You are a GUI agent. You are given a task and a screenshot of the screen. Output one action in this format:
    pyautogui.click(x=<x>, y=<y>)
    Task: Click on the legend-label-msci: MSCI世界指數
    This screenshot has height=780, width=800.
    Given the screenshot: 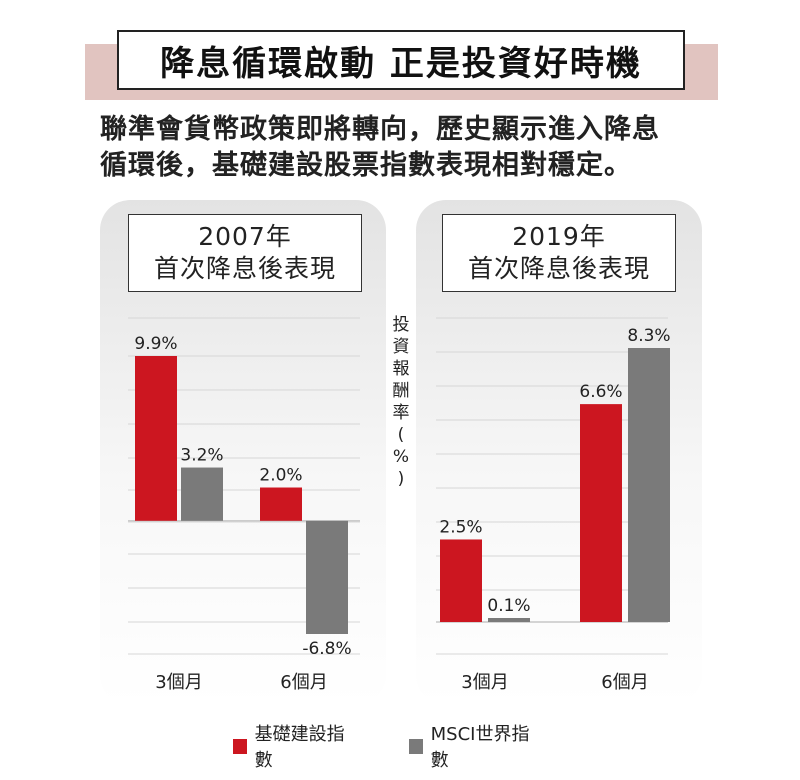 What is the action you would take?
    pyautogui.click(x=480, y=747)
    